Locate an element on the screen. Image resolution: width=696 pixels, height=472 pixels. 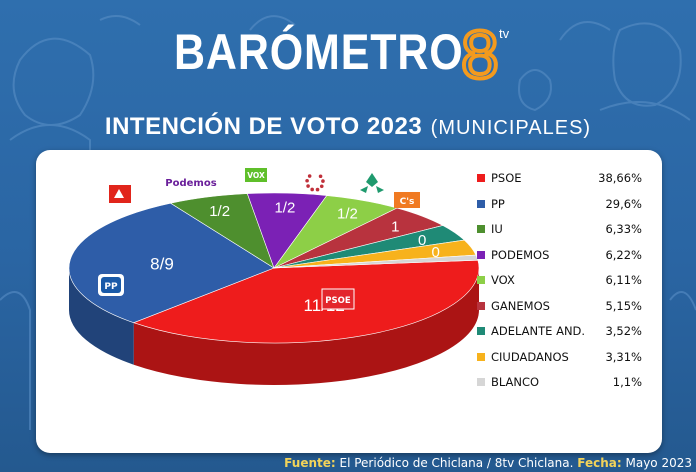
8tv-logo: 8 tv is located at coordinates (484, 51).